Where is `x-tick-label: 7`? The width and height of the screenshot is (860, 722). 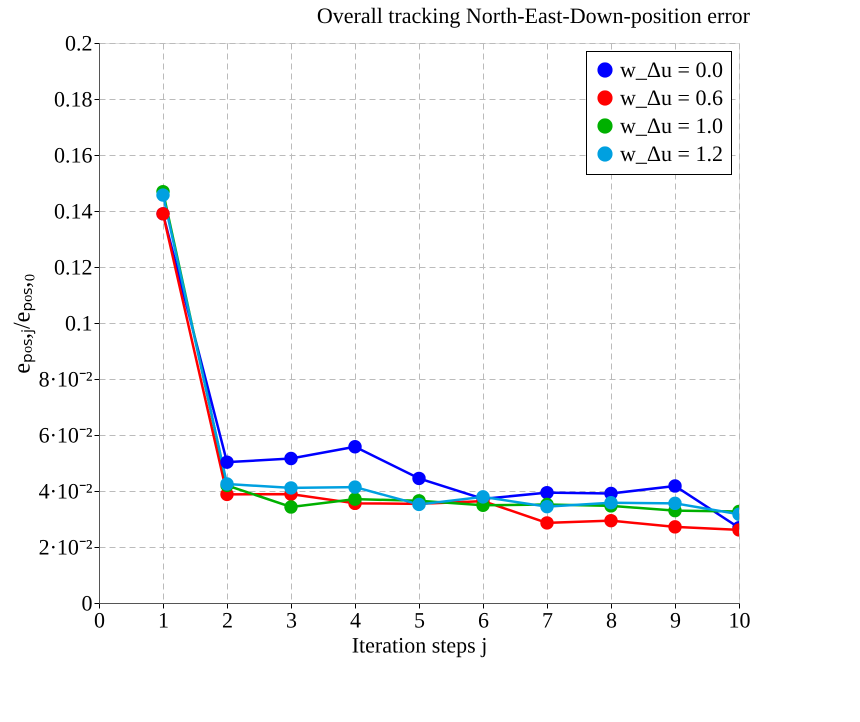
x-tick-label: 7 is located at coordinates (547, 620).